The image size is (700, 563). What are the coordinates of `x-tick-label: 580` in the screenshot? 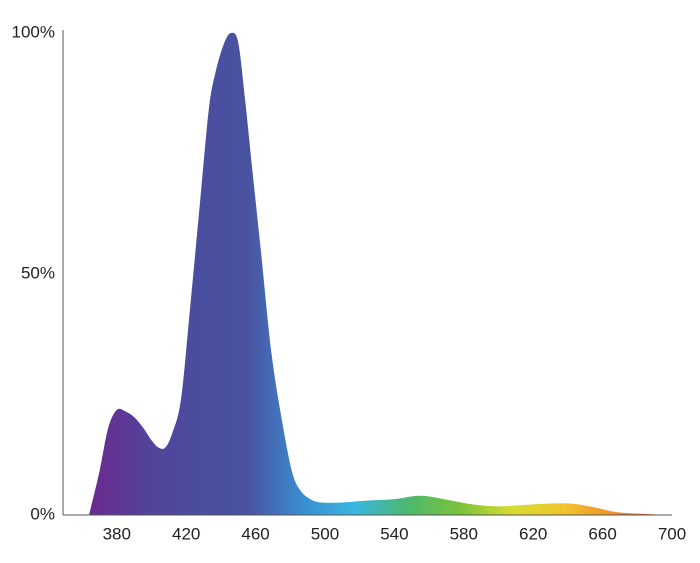 It's located at (464, 533).